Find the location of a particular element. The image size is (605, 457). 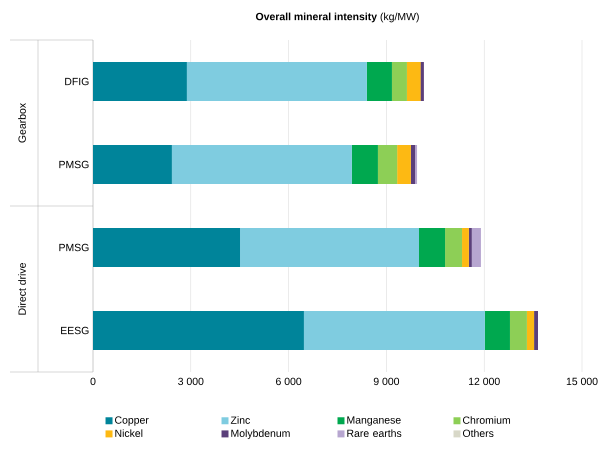

legend-label: Others is located at coordinates (478, 433).